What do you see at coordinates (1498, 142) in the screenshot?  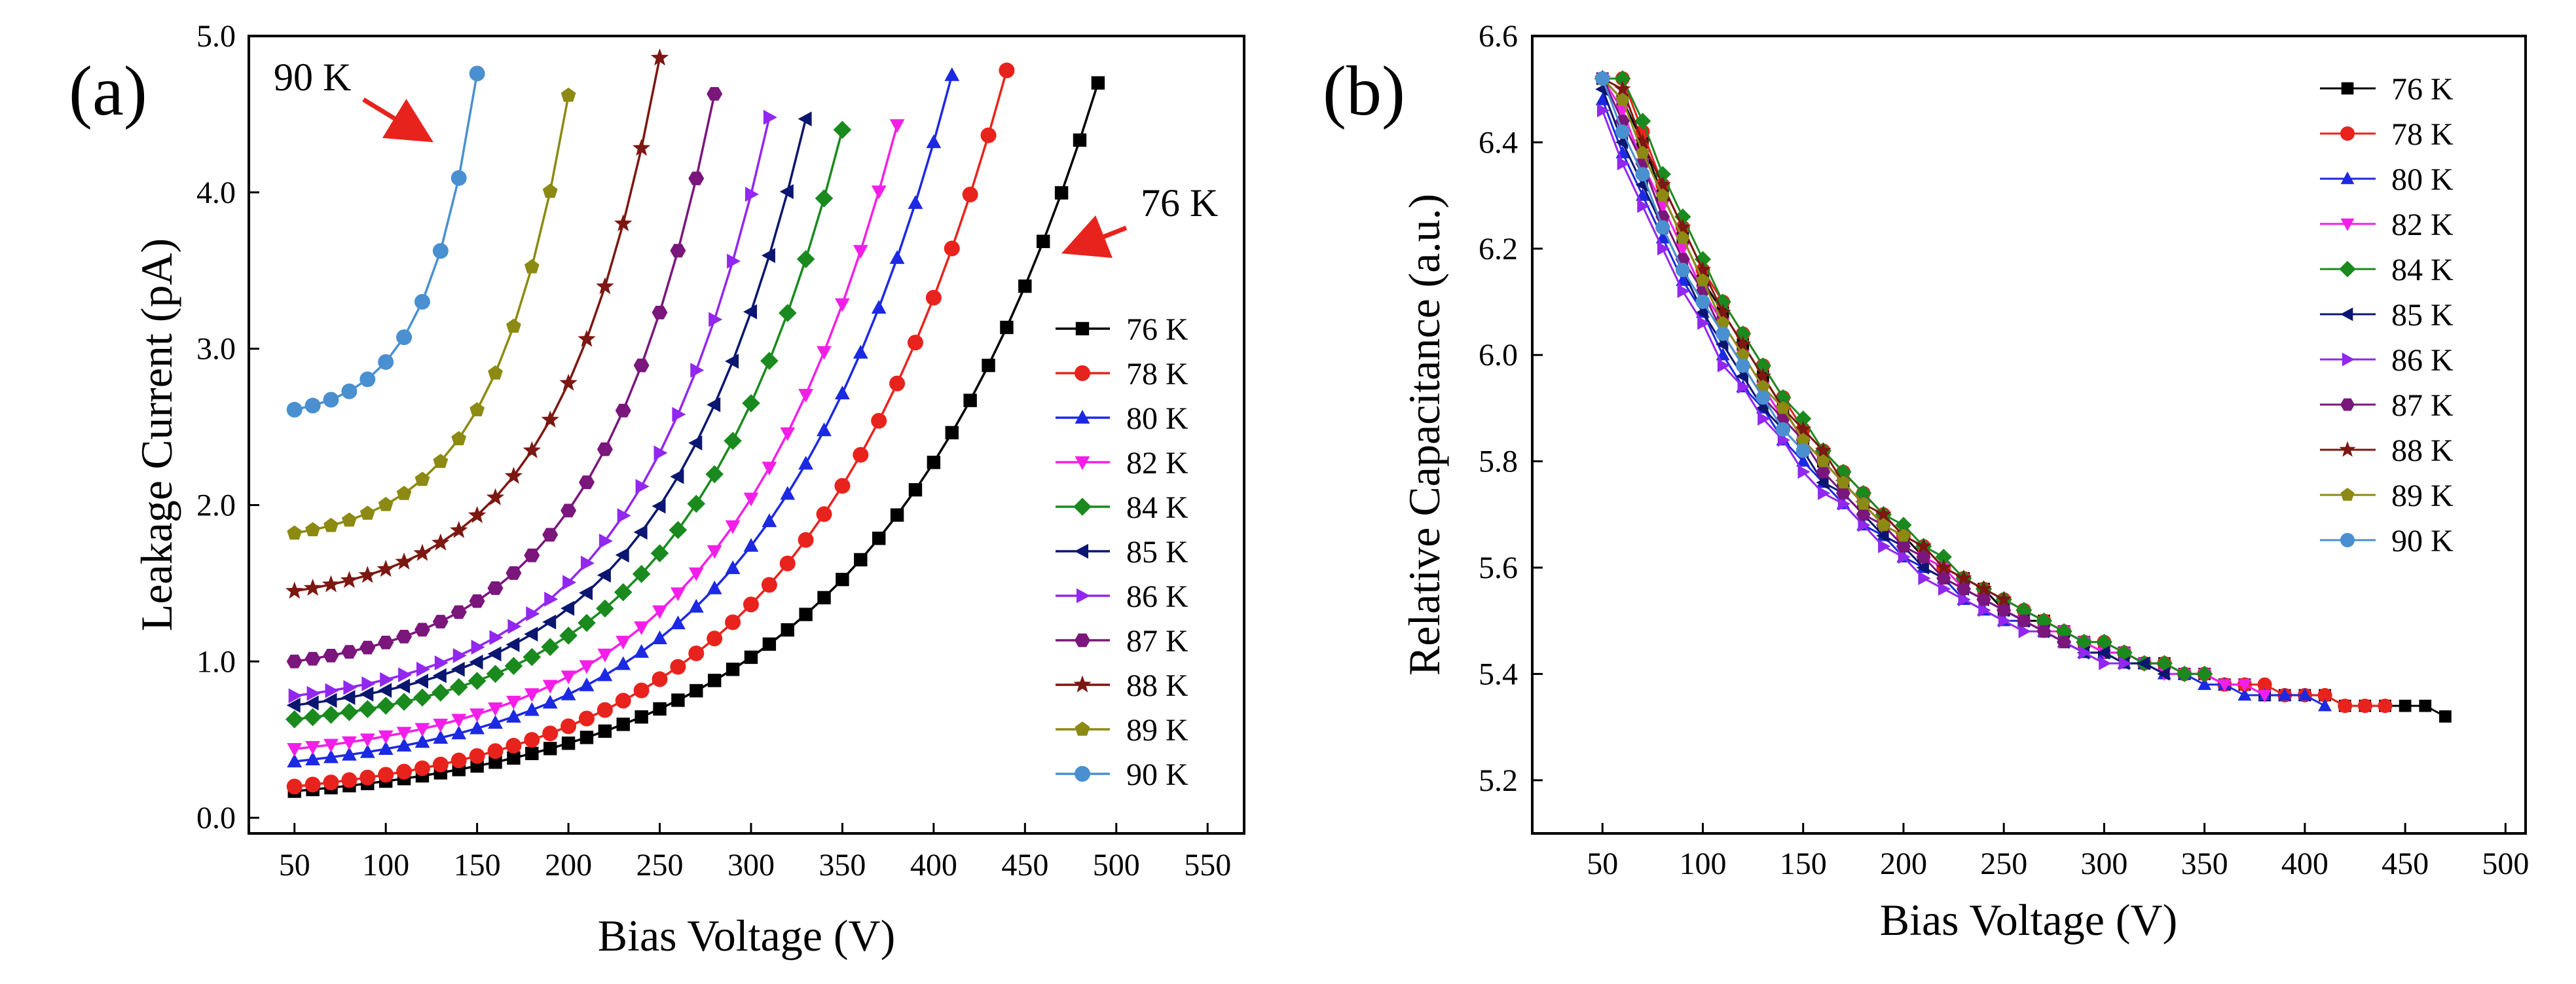 I see `y-tick-label-b: 6.4` at bounding box center [1498, 142].